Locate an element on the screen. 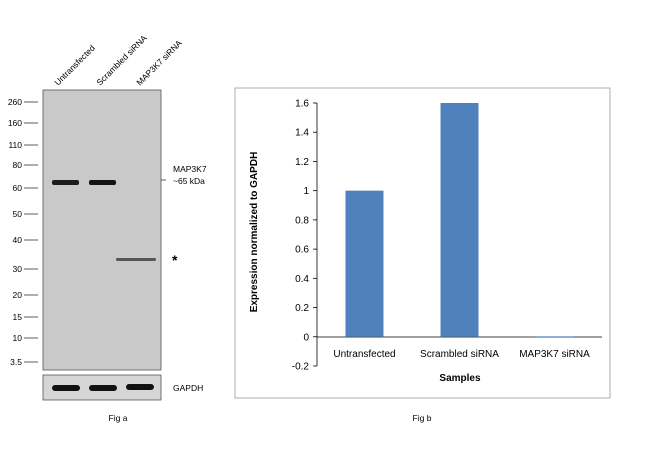 The image size is (650, 460). blot-membrane is located at coordinates (102, 230).